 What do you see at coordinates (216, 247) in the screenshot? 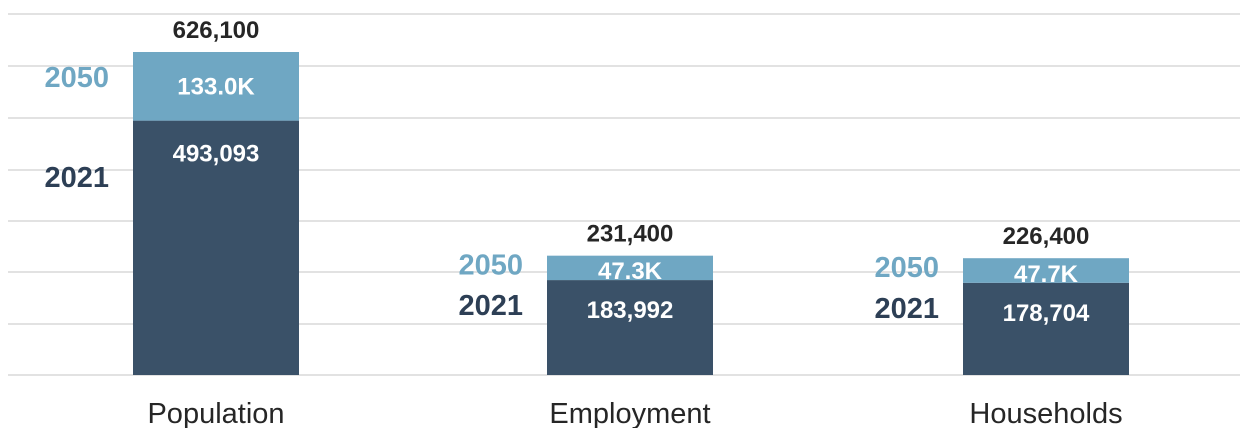
I see `bar-2021-population` at bounding box center [216, 247].